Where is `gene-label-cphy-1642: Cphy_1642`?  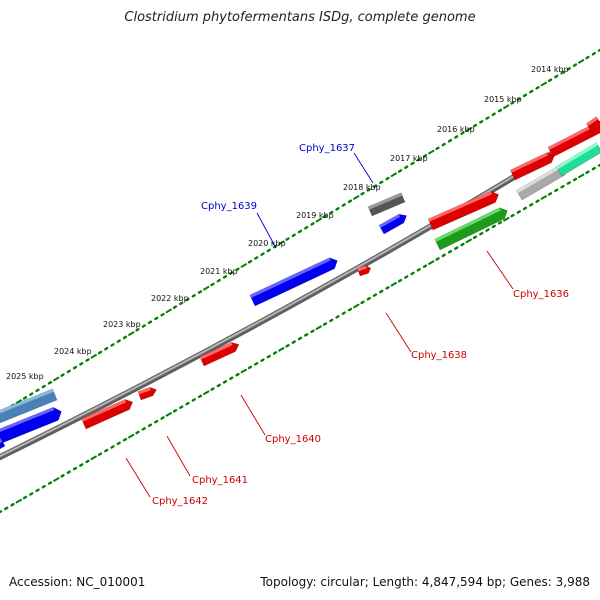 gene-label-cphy-1642: Cphy_1642 is located at coordinates (180, 501).